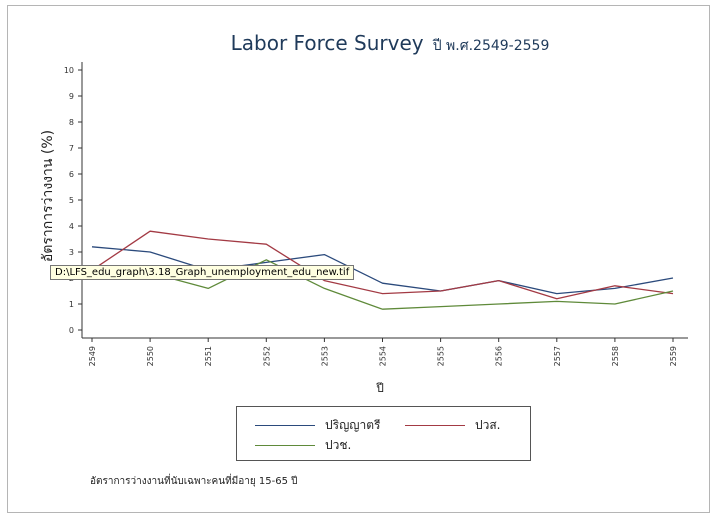 Image resolution: width=716 pixels, height=522 pixels. Describe the element at coordinates (71, 252) in the screenshot. I see `y-tick-label: 3` at that location.